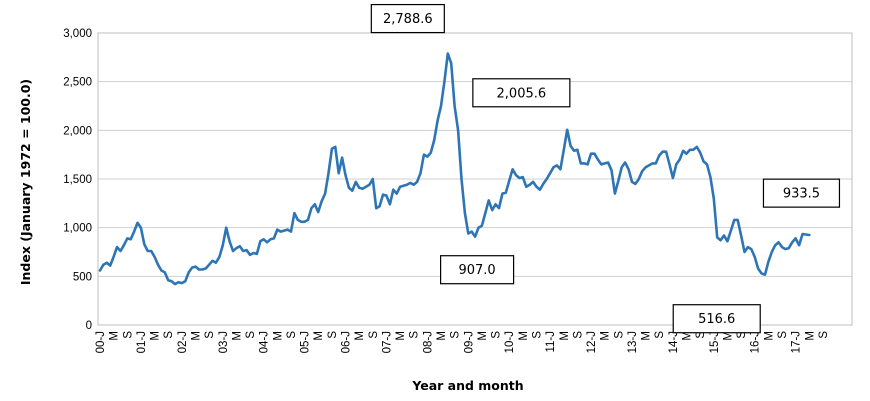  Describe the element at coordinates (142, 342) in the screenshot. I see `x-tick-label: 01-J` at that location.